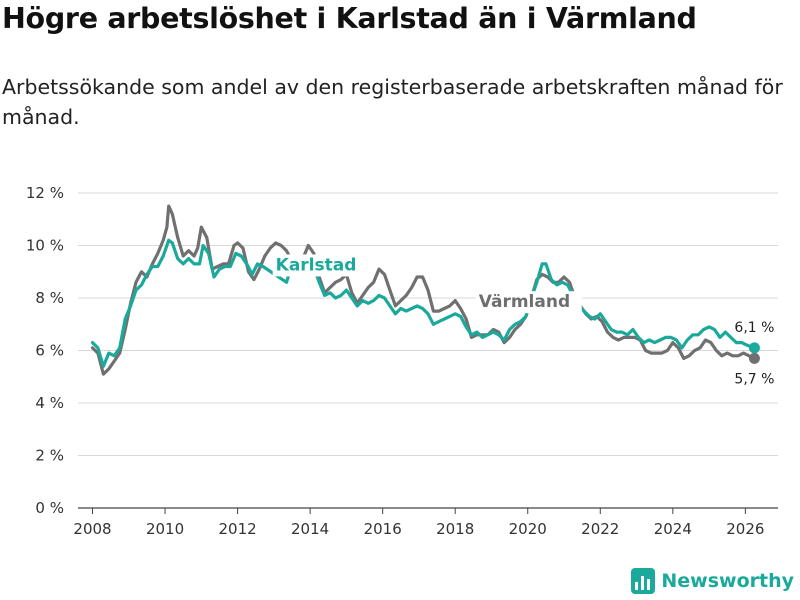 The height and width of the screenshot is (600, 800). What do you see at coordinates (49, 351) in the screenshot?
I see `y-tick-label: 6 %` at bounding box center [49, 351].